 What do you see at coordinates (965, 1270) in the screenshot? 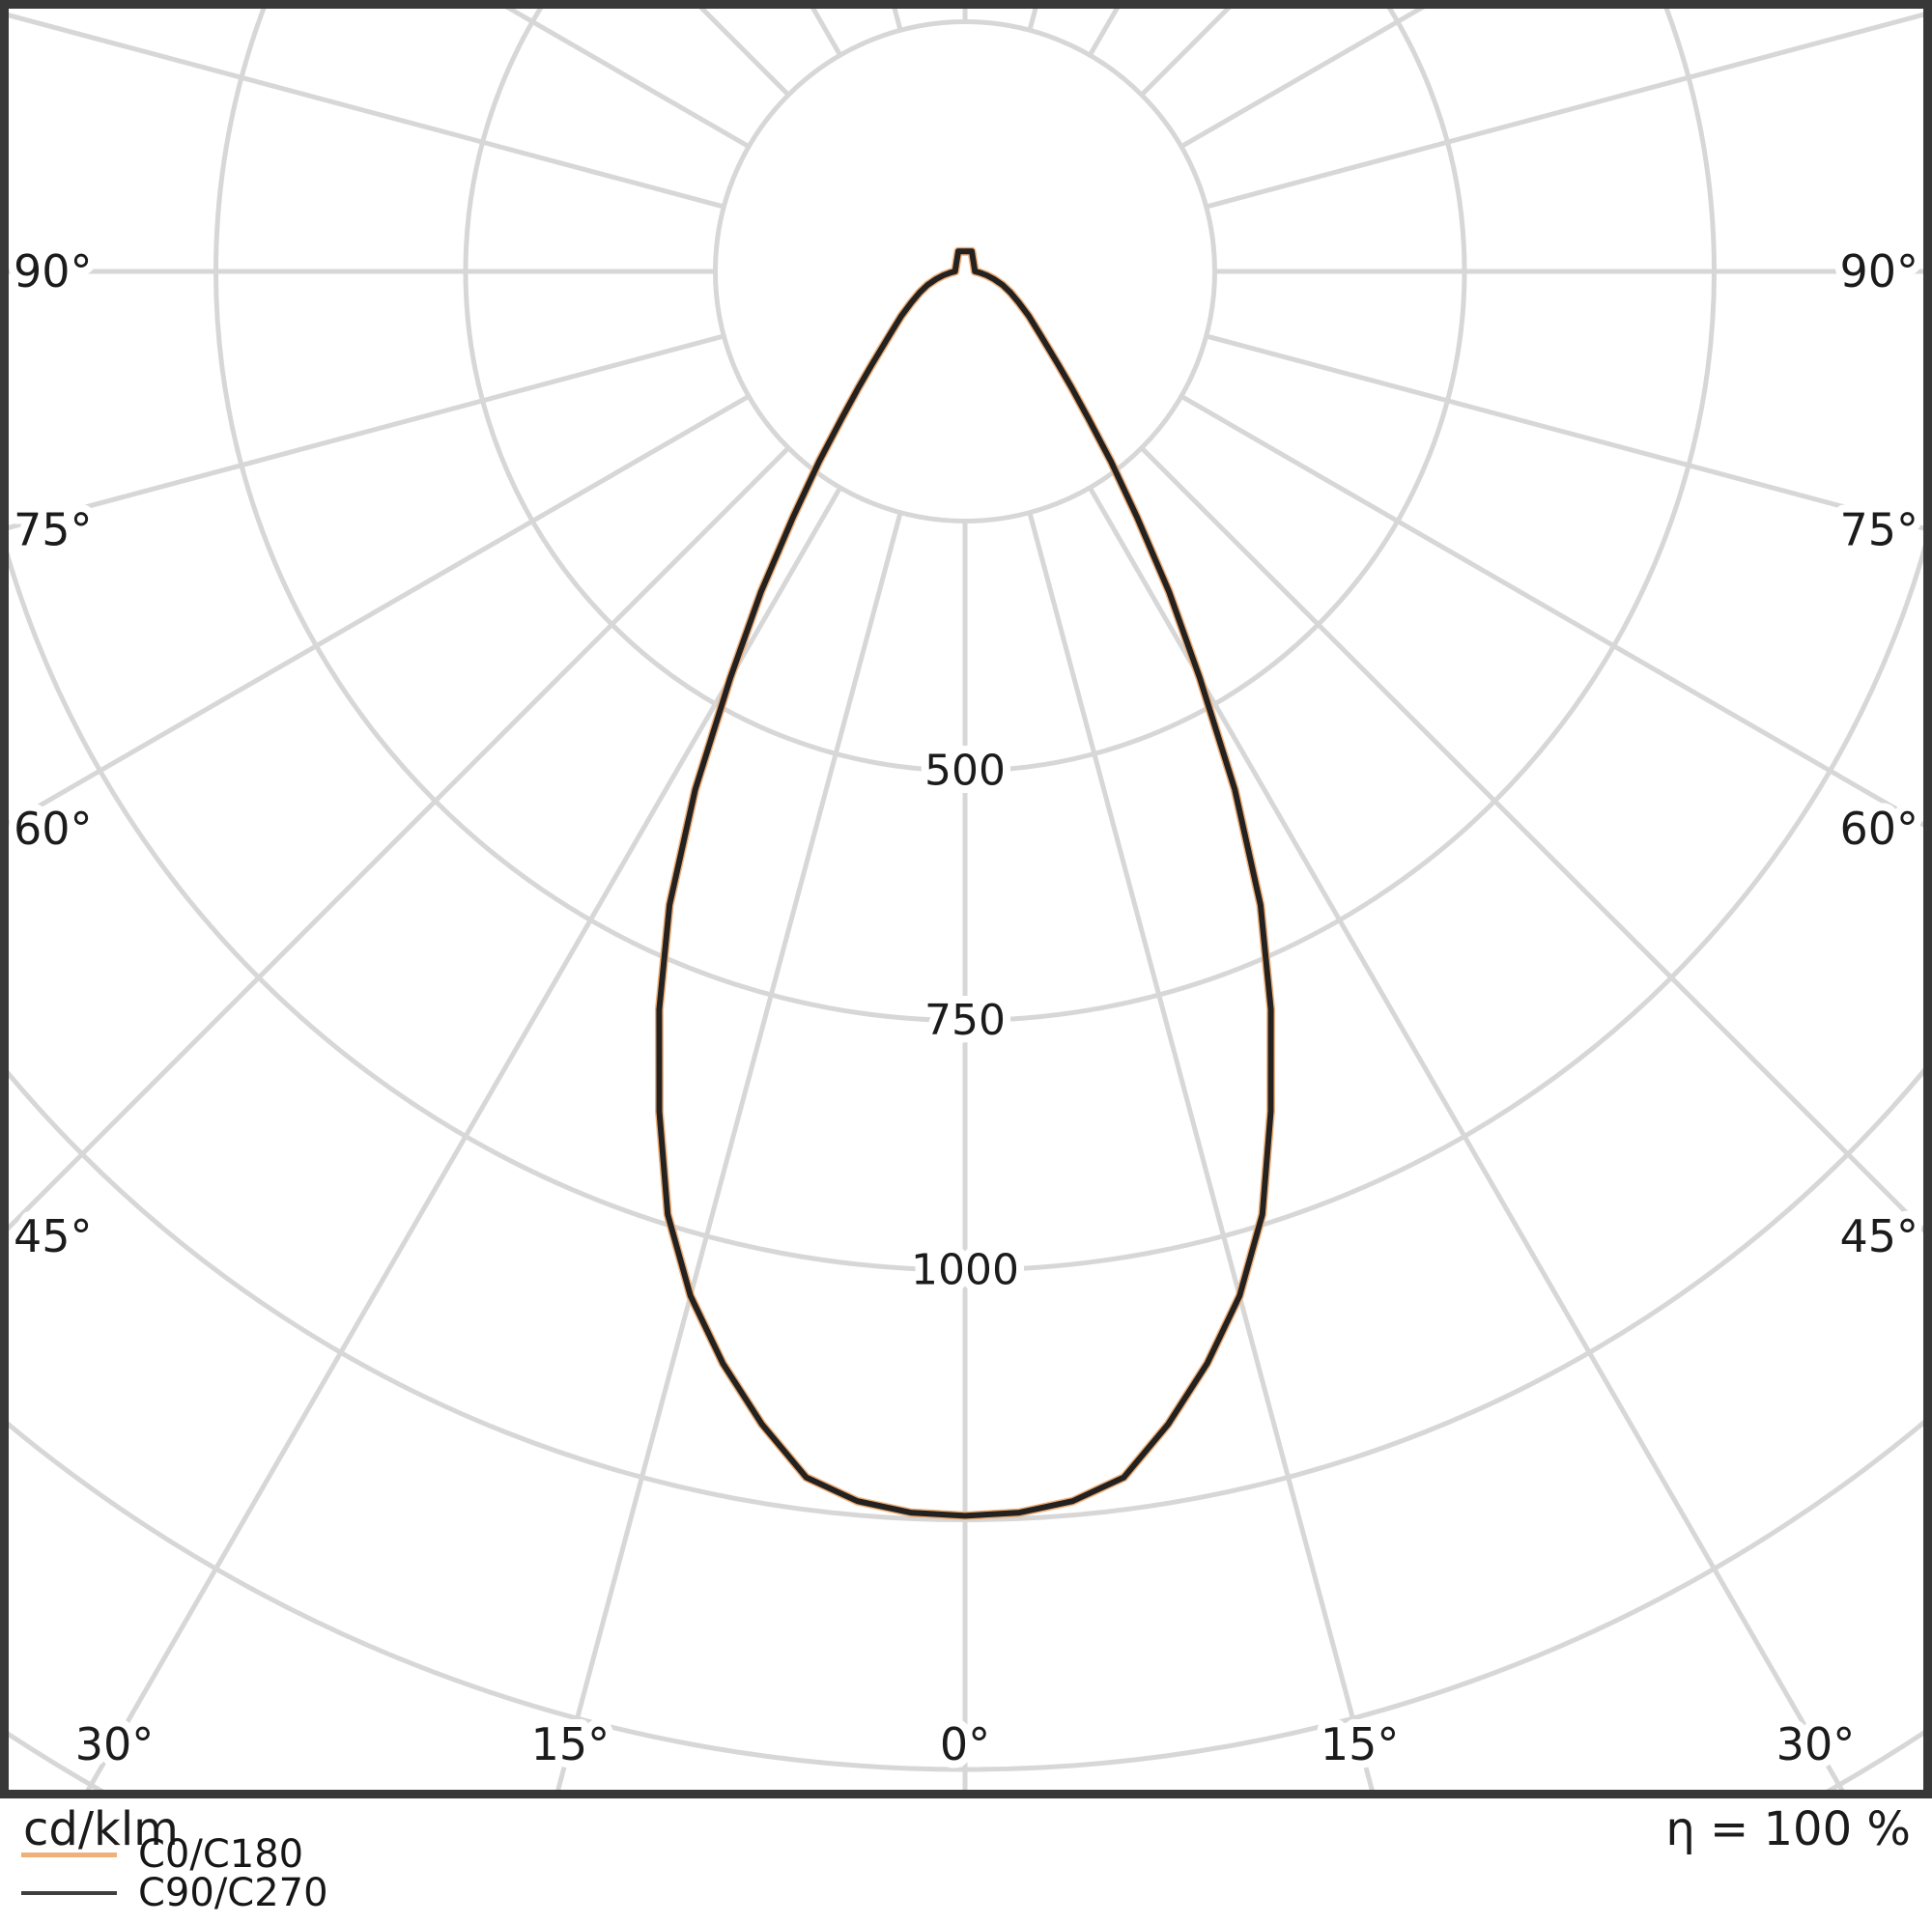
I see `radial-tick-label-1000: 1000` at bounding box center [965, 1270].